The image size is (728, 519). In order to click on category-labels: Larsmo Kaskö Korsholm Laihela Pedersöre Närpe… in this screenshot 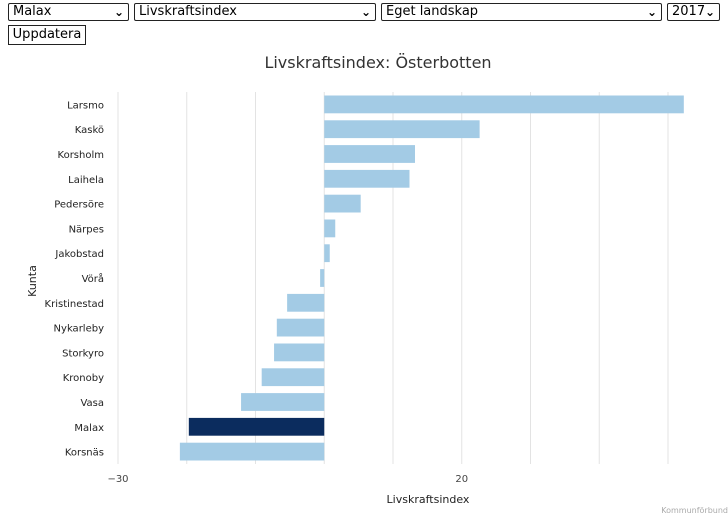, I will do `click(75, 279)`.